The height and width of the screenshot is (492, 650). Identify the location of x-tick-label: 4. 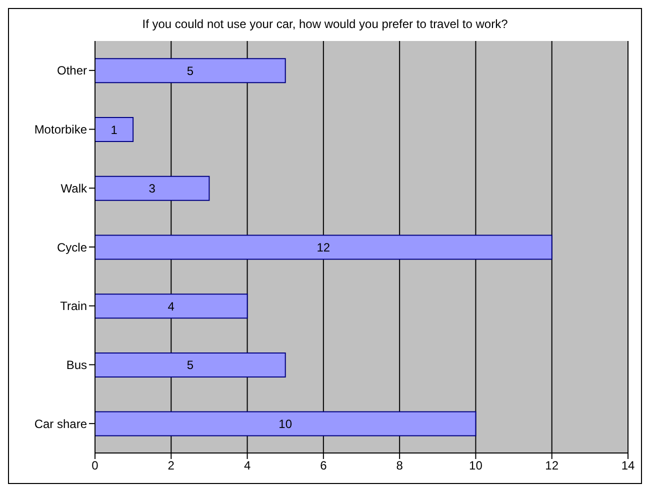
(247, 465).